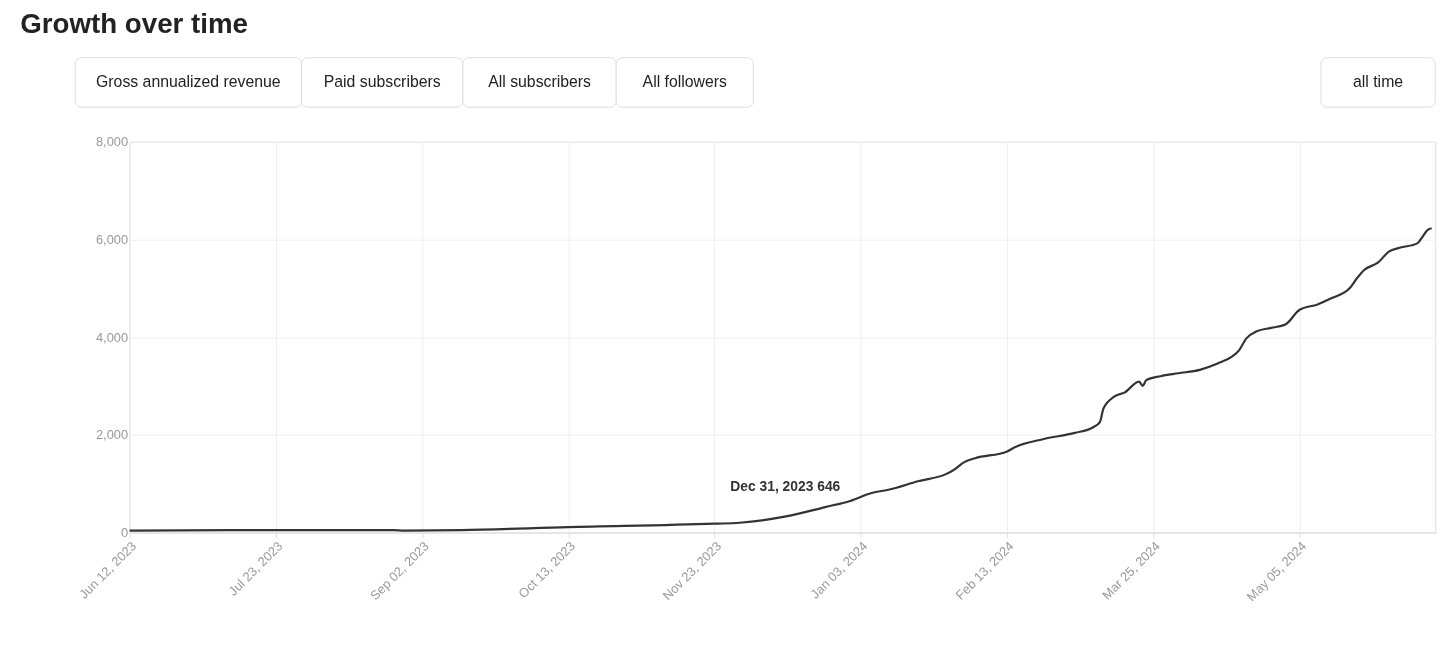 This screenshot has width=1456, height=660. Describe the element at coordinates (1378, 82) in the screenshot. I see `text: all time` at that location.